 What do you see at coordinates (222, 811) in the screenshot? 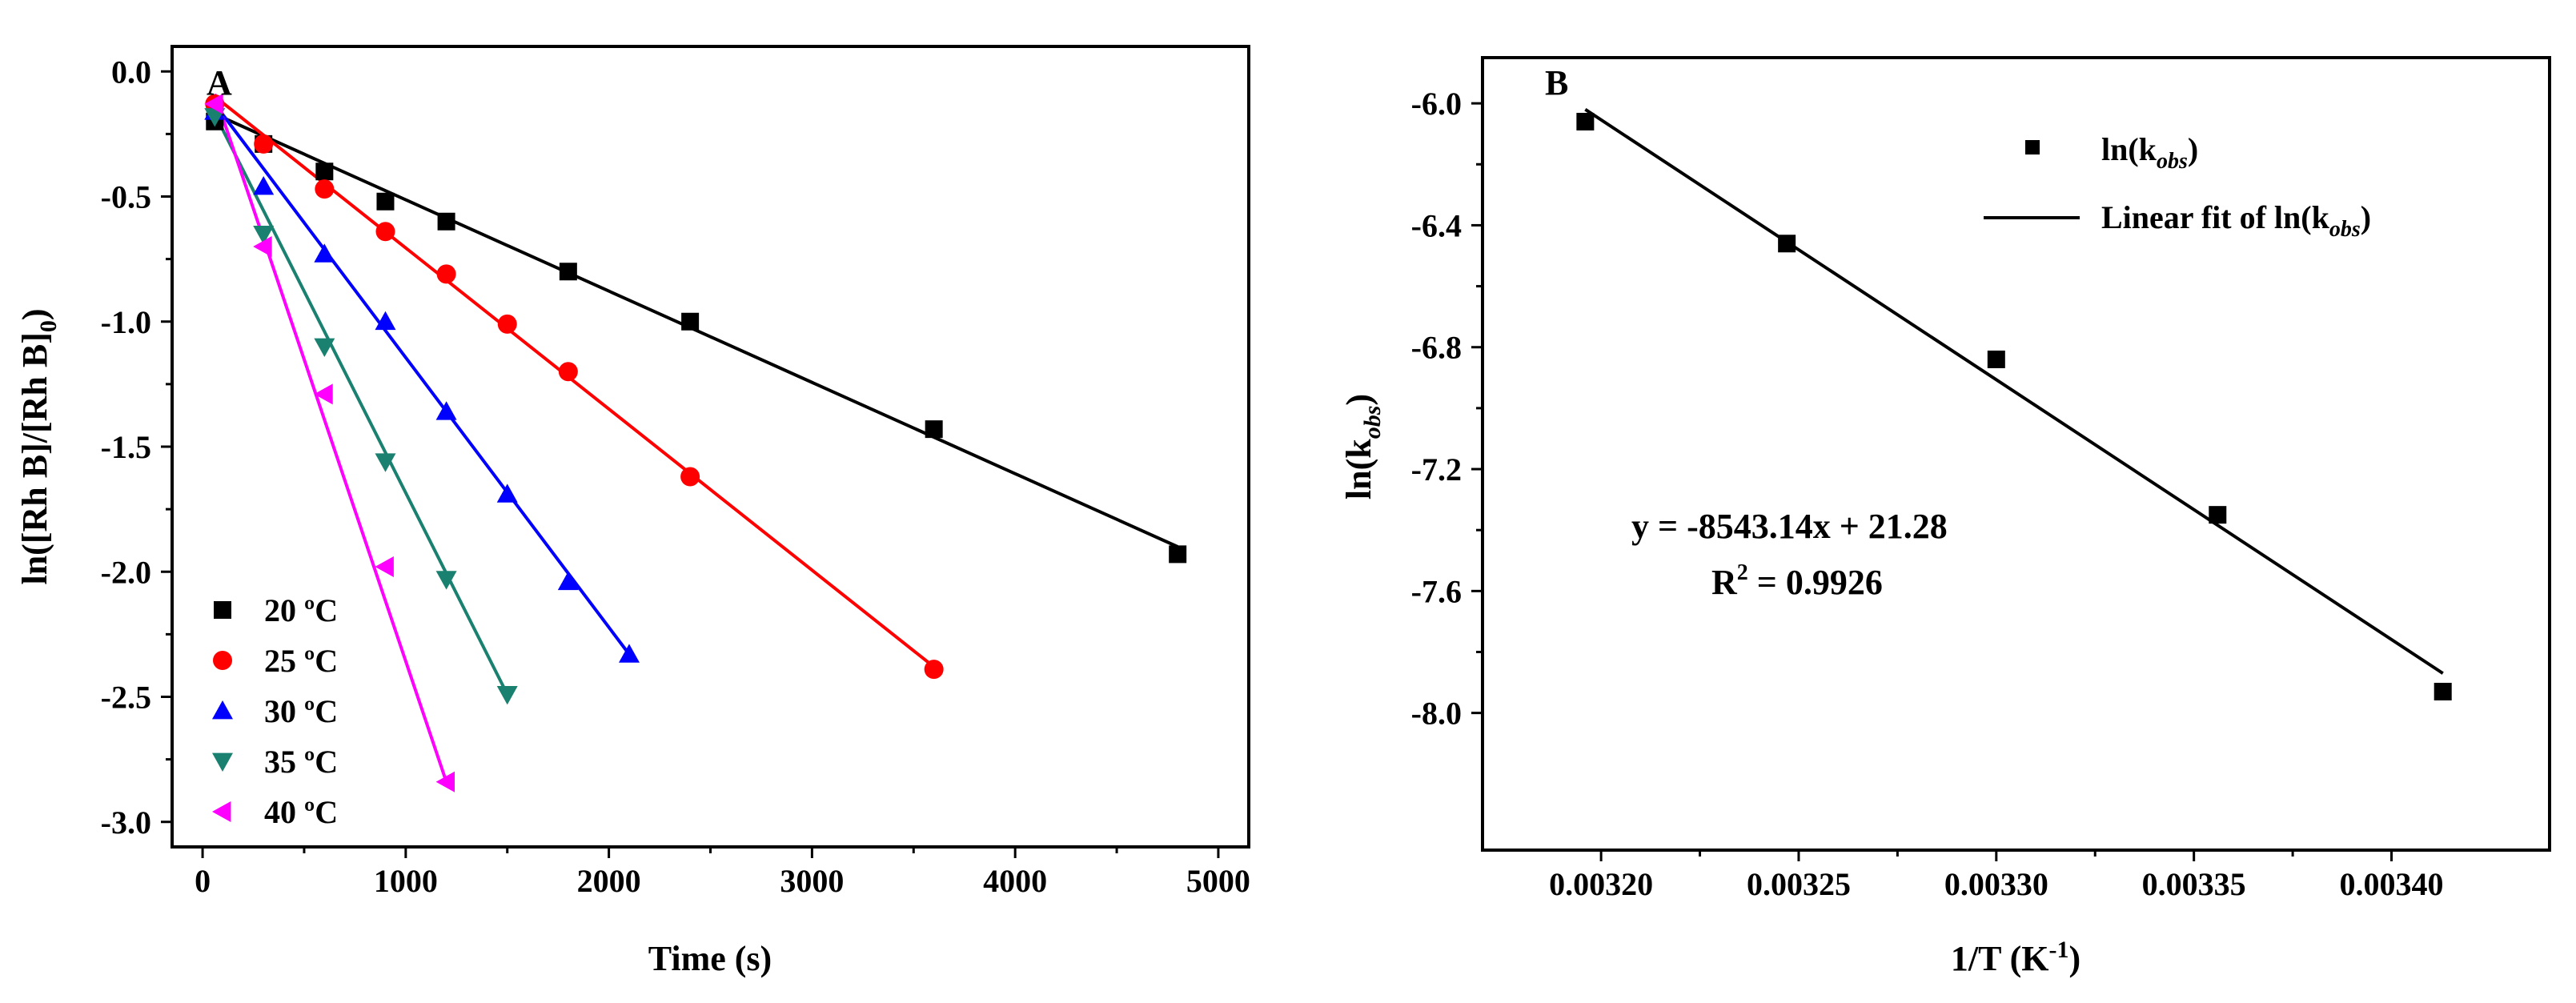
I see `legend-marker-40-c` at bounding box center [222, 811].